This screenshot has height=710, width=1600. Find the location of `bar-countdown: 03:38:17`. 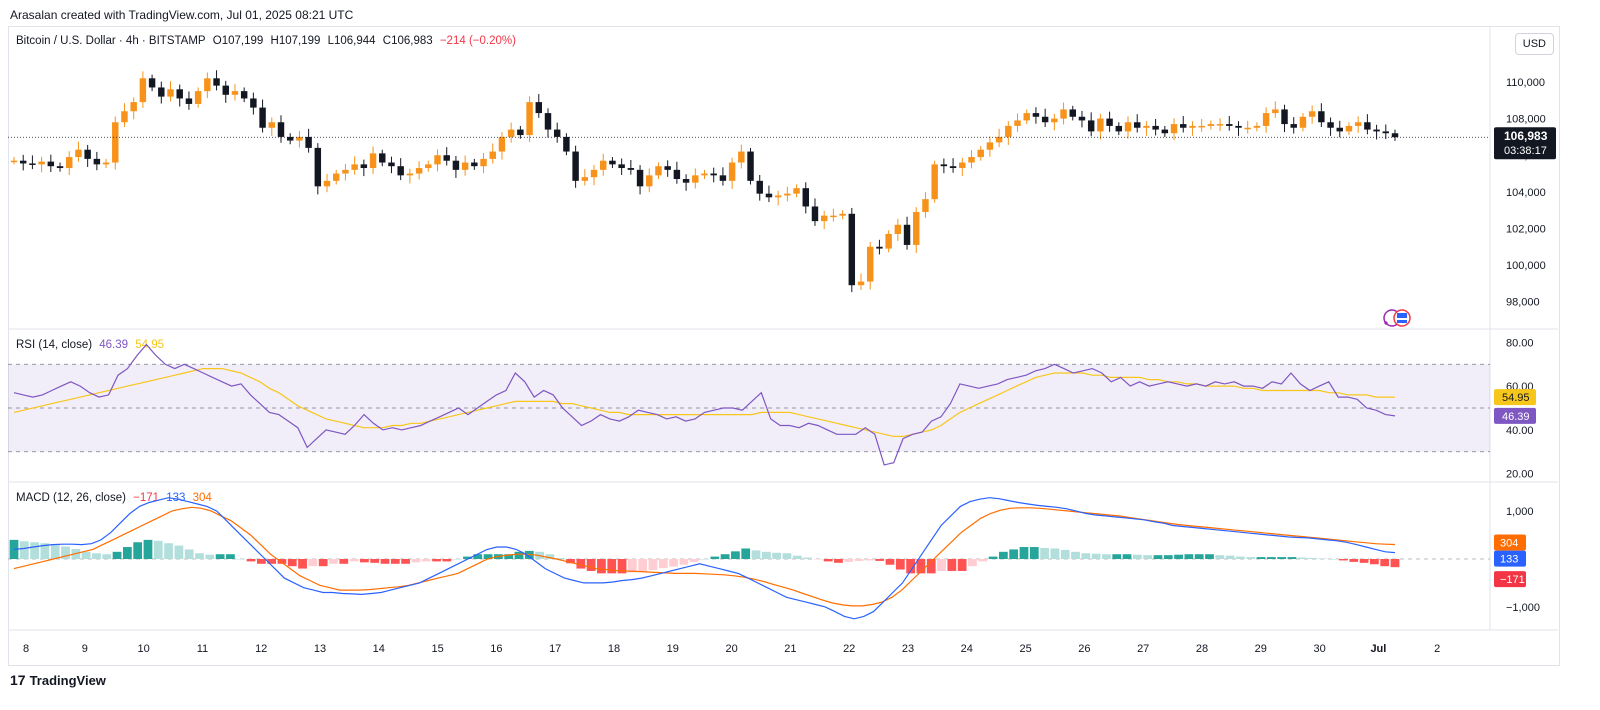

bar-countdown: 03:38:17 is located at coordinates (1525, 151).